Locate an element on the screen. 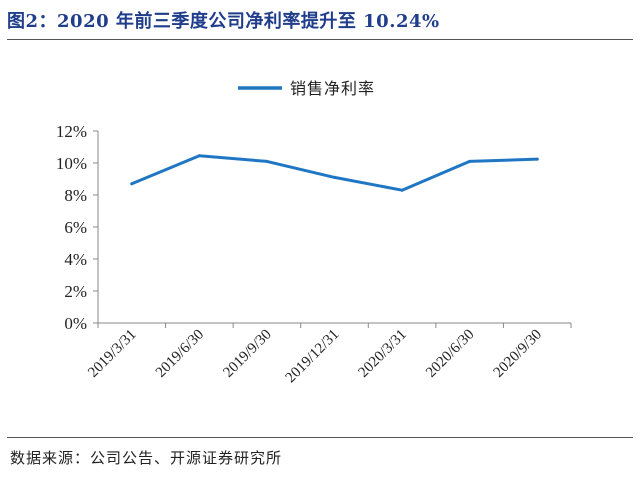 This screenshot has width=640, height=479. legend: 销售净利率 is located at coordinates (306, 88).